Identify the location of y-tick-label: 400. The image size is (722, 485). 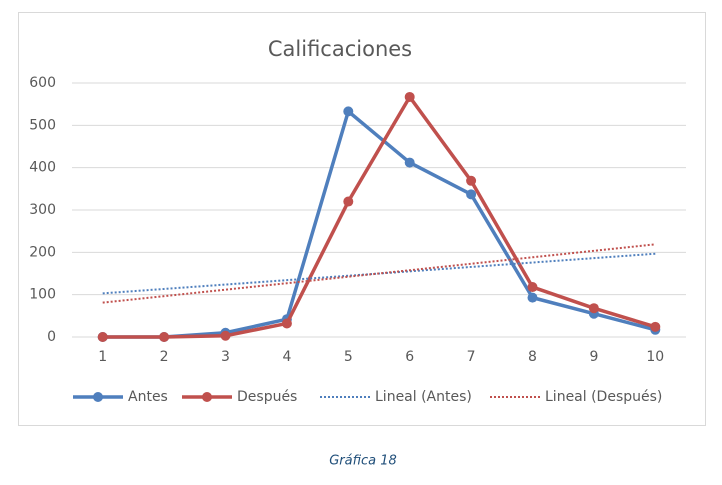
(42, 168).